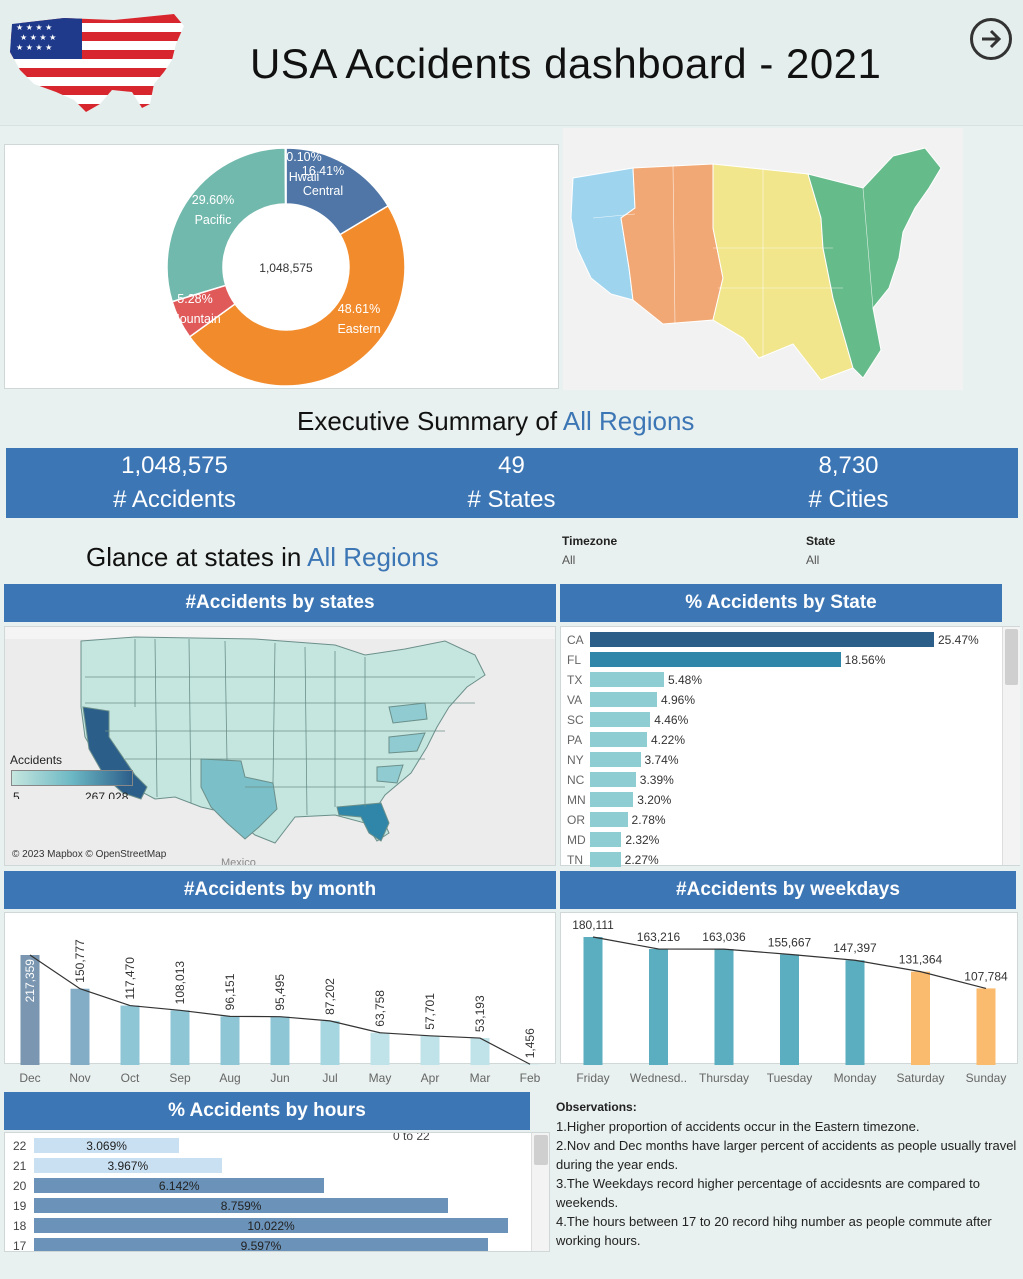 This screenshot has height=1279, width=1023. What do you see at coordinates (1011, 746) in the screenshot?
I see `state-list-scrollbar` at bounding box center [1011, 746].